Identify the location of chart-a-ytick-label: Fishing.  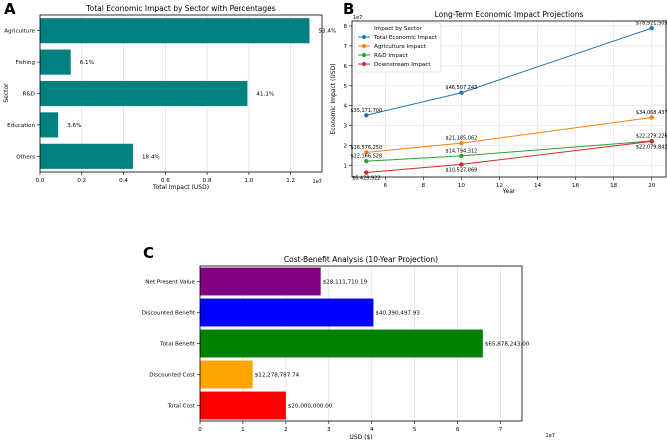
(26, 63).